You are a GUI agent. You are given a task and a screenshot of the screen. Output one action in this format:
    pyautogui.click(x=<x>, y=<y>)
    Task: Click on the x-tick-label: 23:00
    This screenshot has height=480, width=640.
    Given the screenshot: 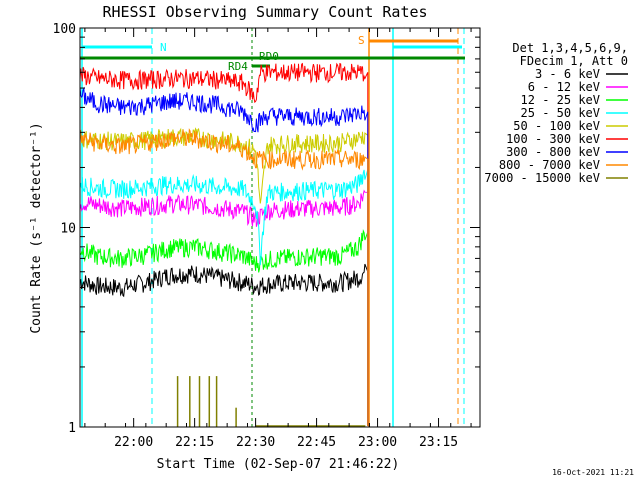 What is the action you would take?
    pyautogui.click(x=377, y=442)
    